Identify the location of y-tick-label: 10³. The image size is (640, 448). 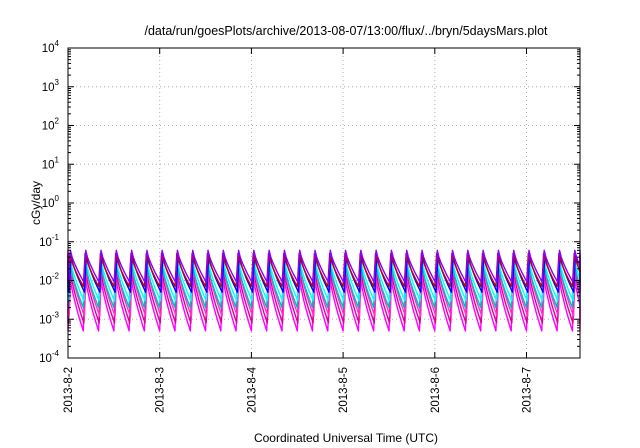
(51, 86).